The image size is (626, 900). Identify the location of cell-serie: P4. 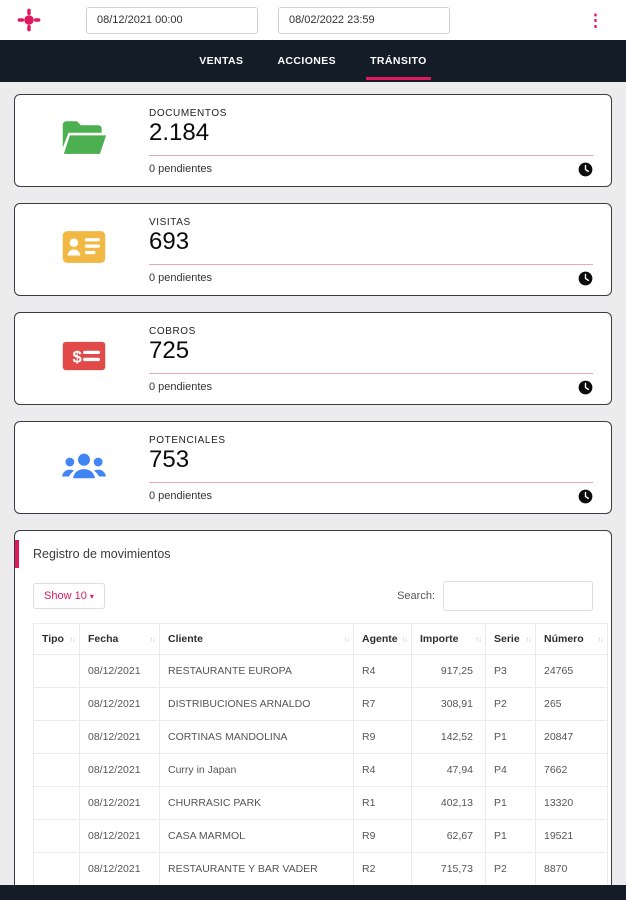
(510, 770).